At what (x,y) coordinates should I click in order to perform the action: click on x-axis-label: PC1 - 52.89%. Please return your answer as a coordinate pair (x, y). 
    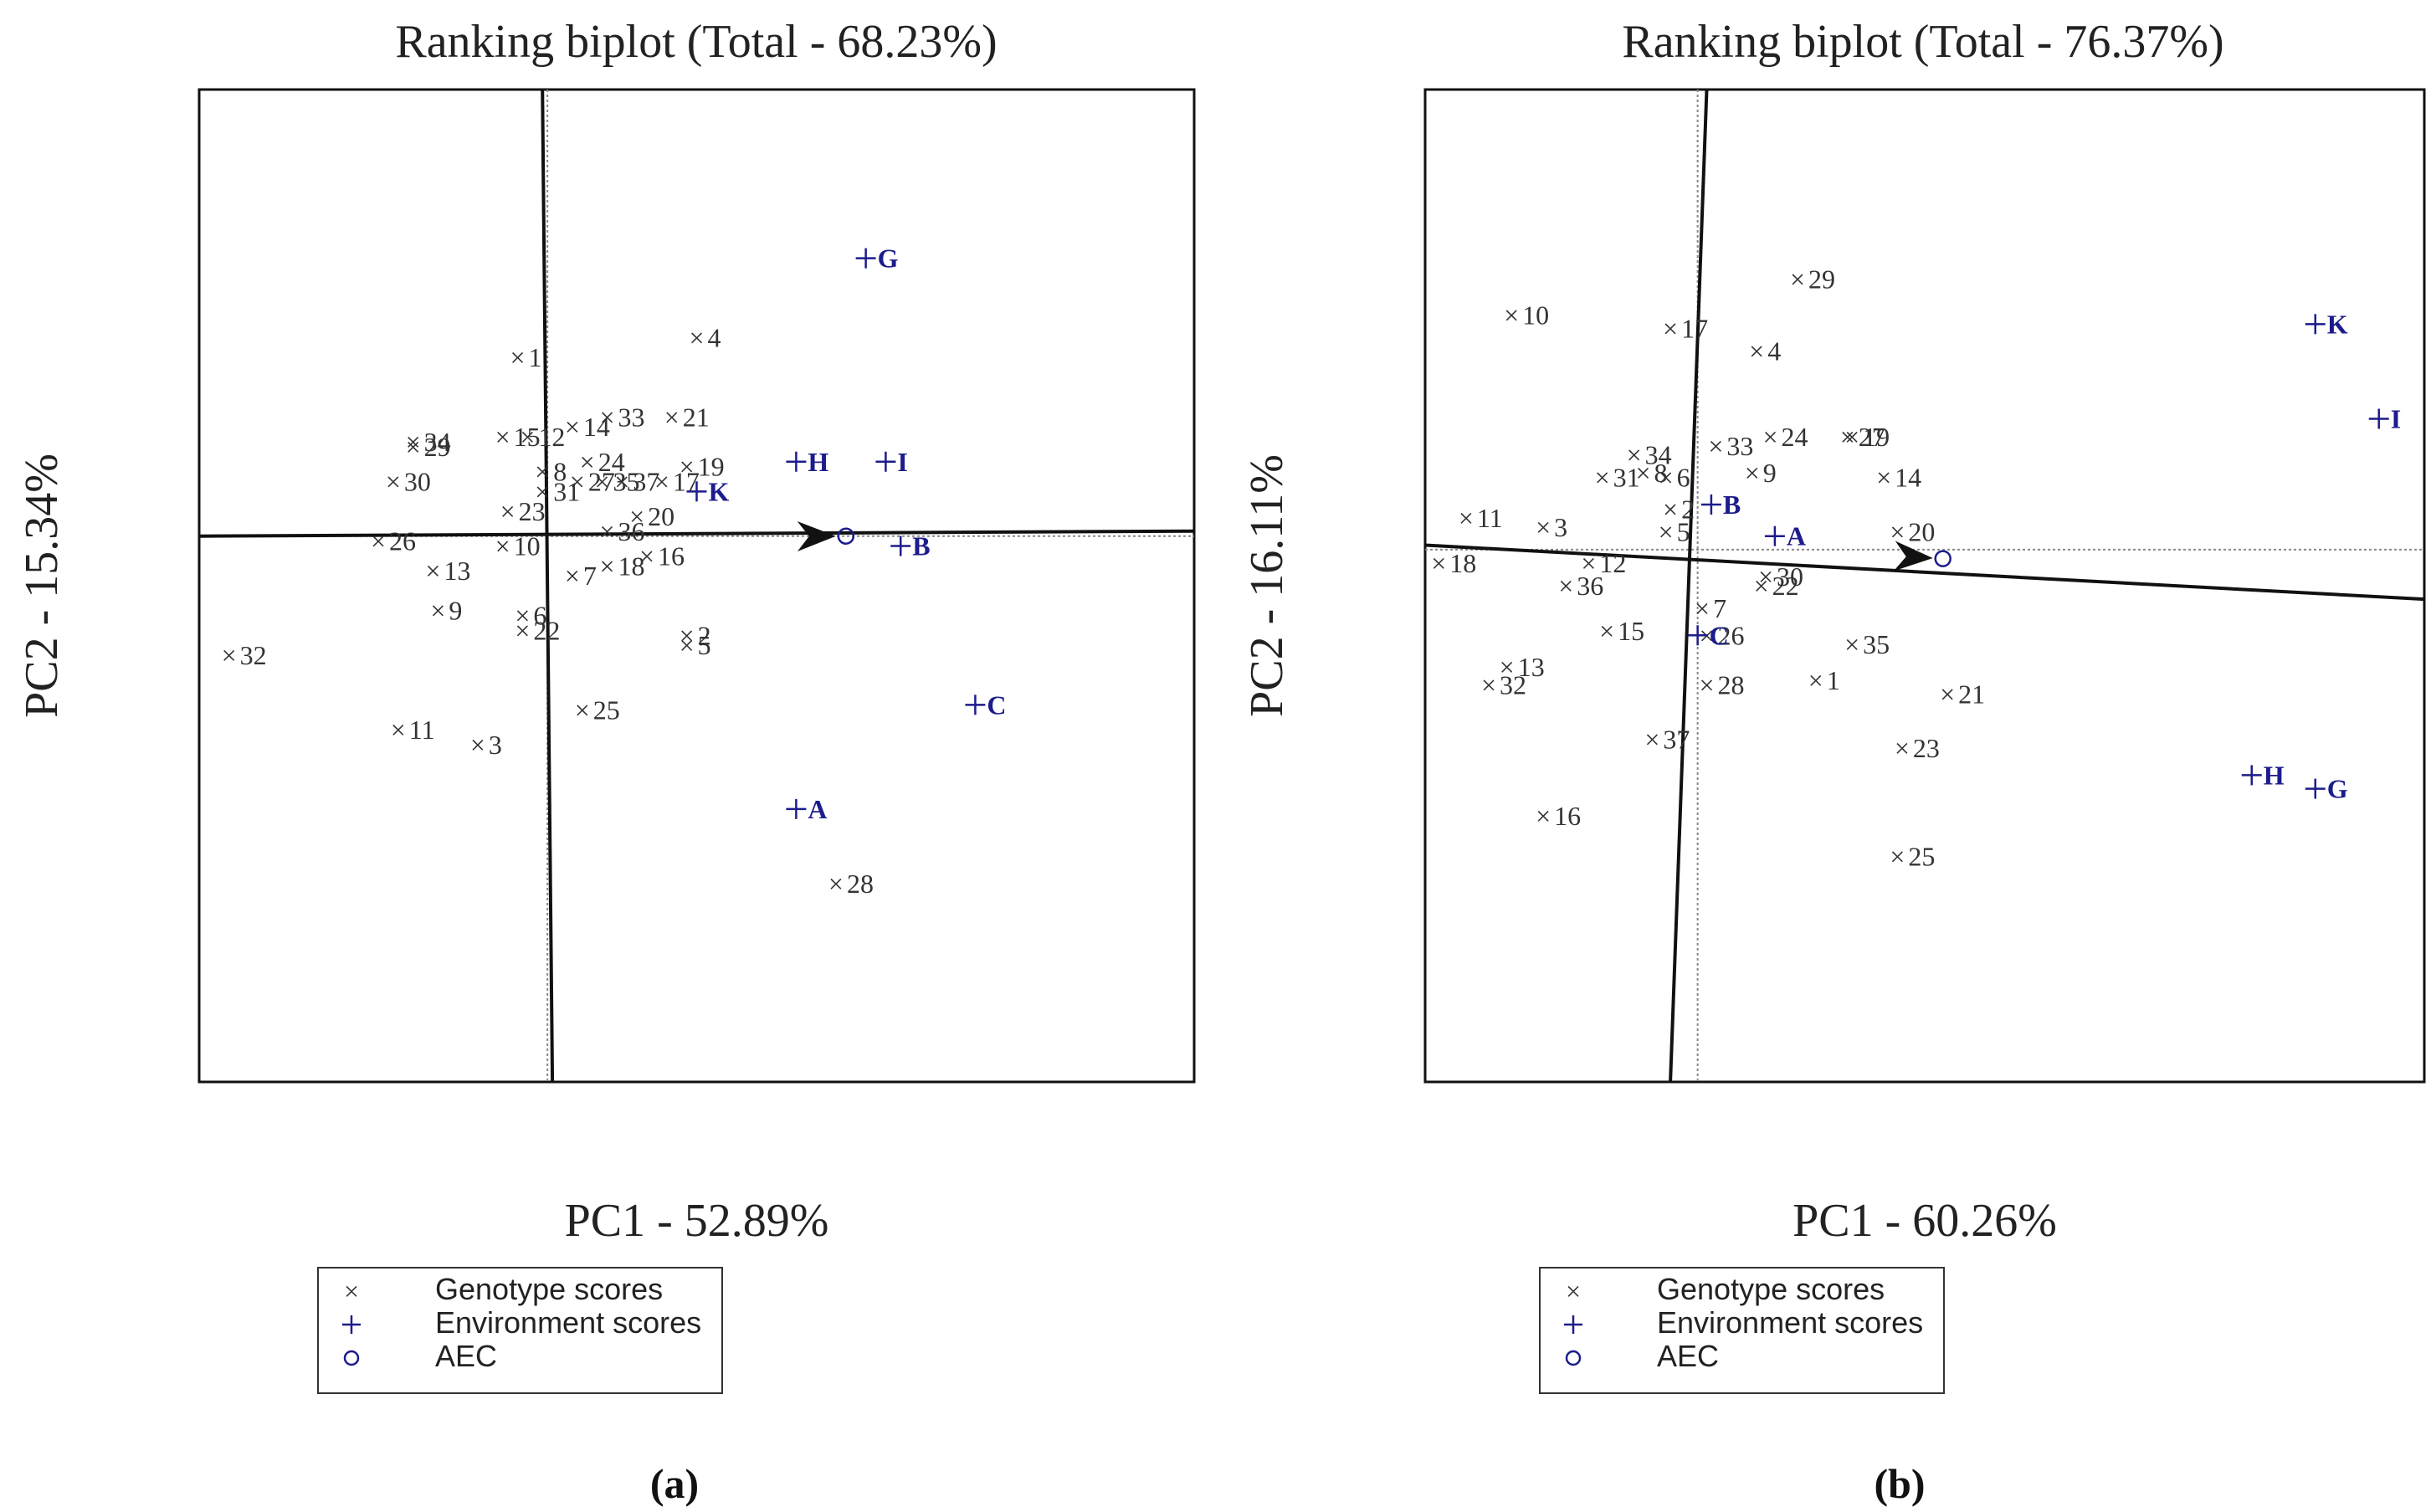
    Looking at the image, I should click on (697, 1221).